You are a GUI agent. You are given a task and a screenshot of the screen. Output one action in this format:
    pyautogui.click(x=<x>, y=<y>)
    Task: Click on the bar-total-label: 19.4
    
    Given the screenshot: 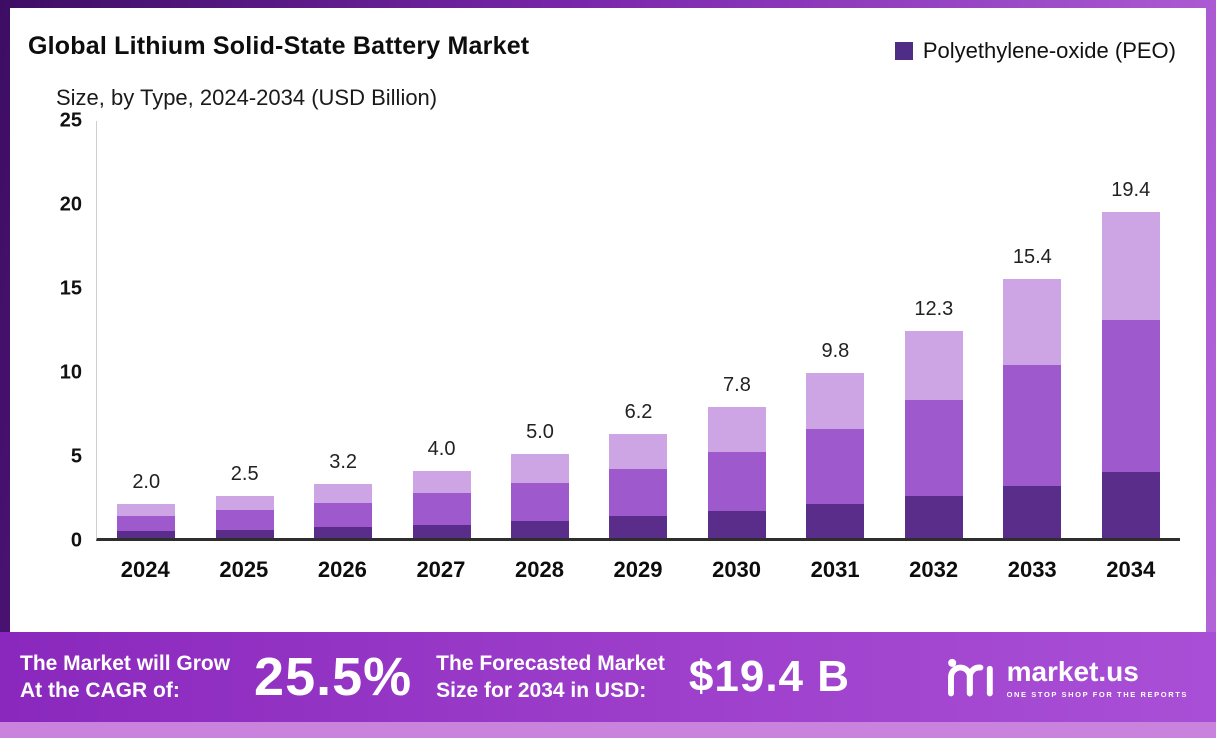 What is the action you would take?
    pyautogui.click(x=1131, y=190)
    